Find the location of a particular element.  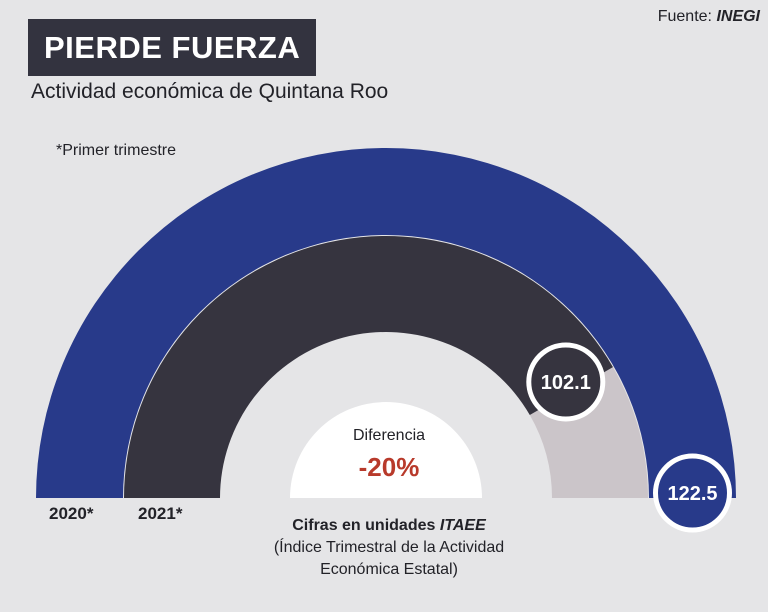

caption-line-3: Económica Estatal) is located at coordinates (389, 569).